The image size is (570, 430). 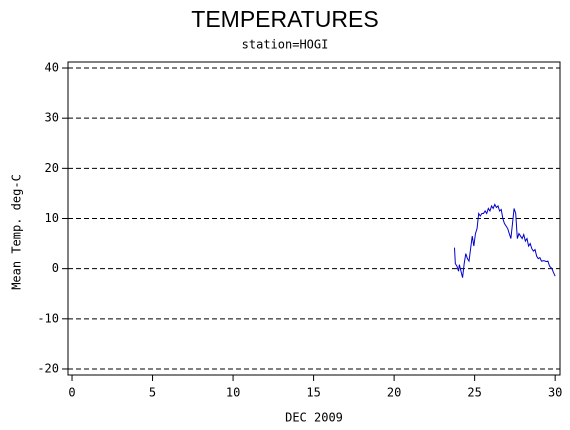 What do you see at coordinates (55, 268) in the screenshot?
I see `y-tick-label: 0` at bounding box center [55, 268].